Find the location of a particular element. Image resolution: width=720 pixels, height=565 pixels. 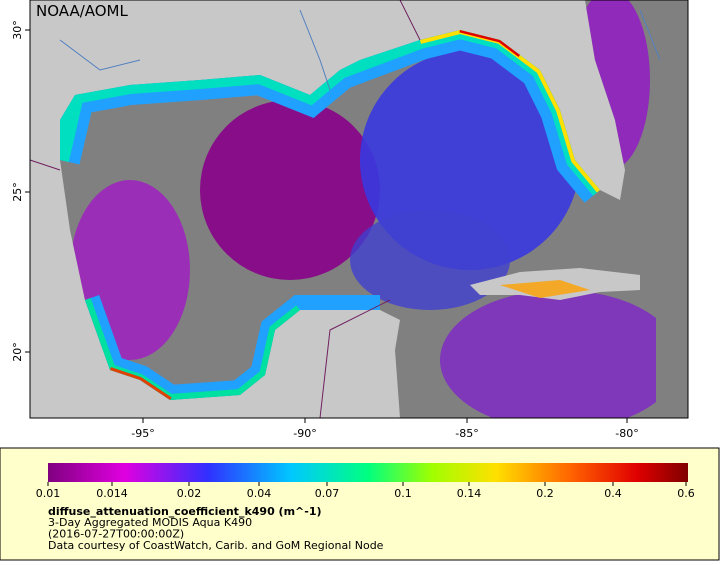

colorbar-label: 0.1 is located at coordinates (403, 493).